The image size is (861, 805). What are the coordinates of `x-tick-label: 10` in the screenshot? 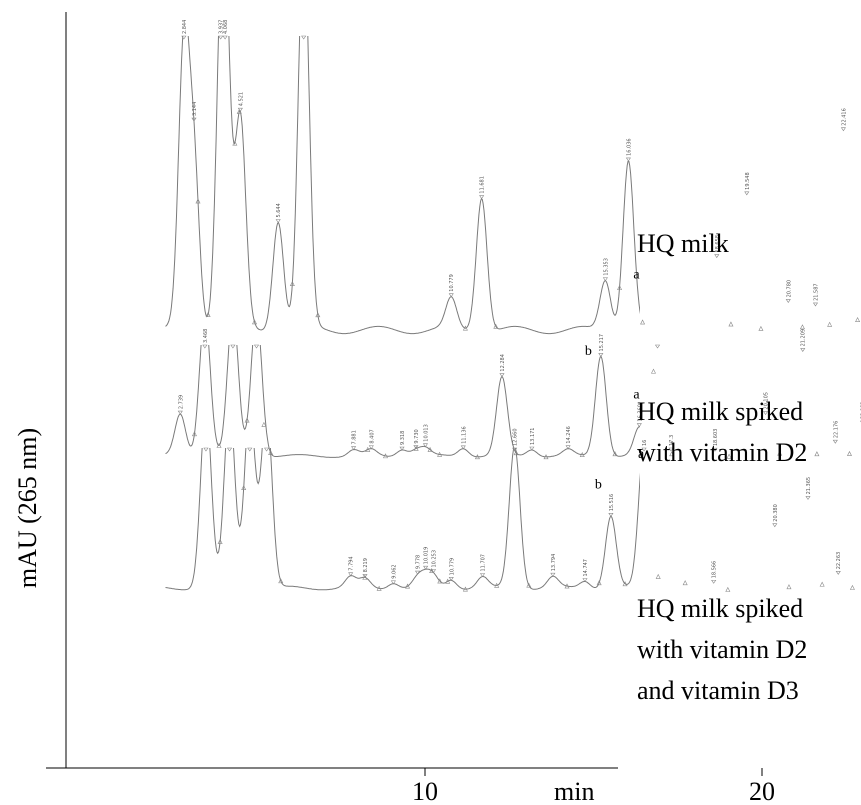 It's located at (425, 791).